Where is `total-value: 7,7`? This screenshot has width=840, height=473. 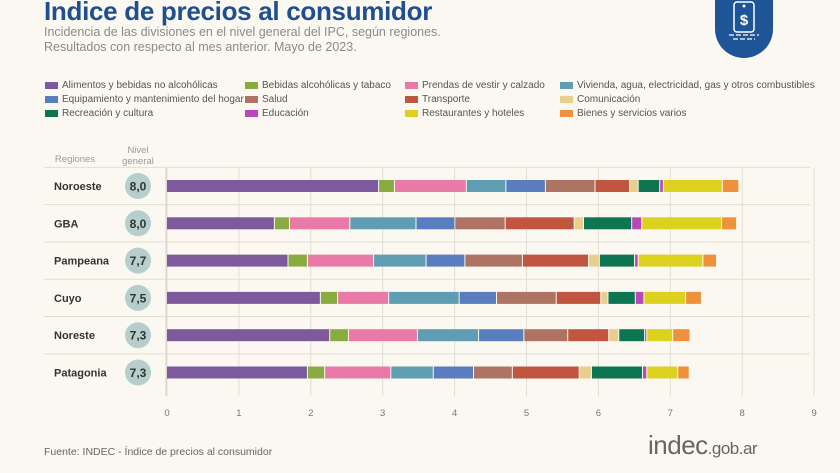 total-value: 7,7 is located at coordinates (138, 261).